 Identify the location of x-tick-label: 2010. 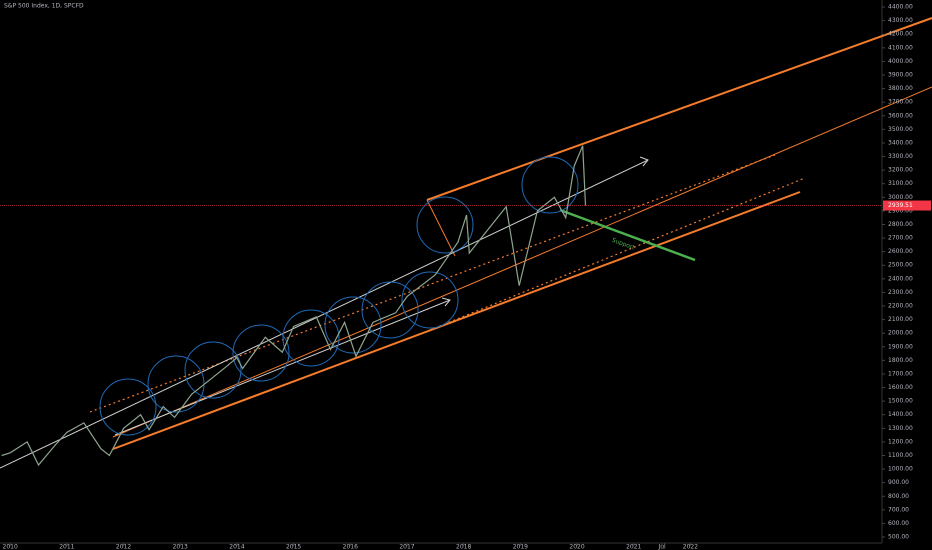
(10, 547).